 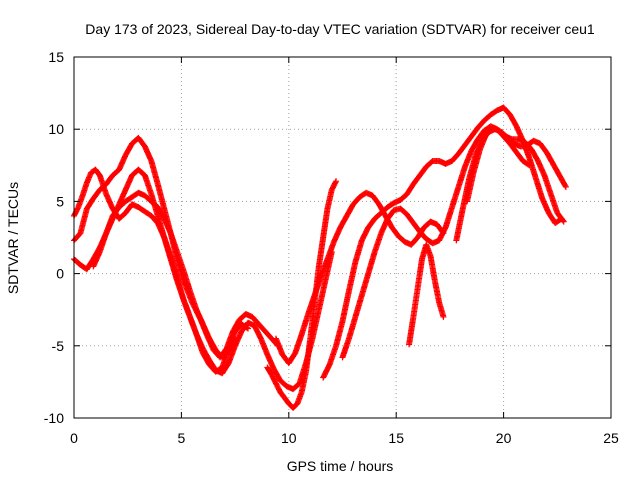 What do you see at coordinates (54, 418) in the screenshot?
I see `y-tick-label: -10` at bounding box center [54, 418].